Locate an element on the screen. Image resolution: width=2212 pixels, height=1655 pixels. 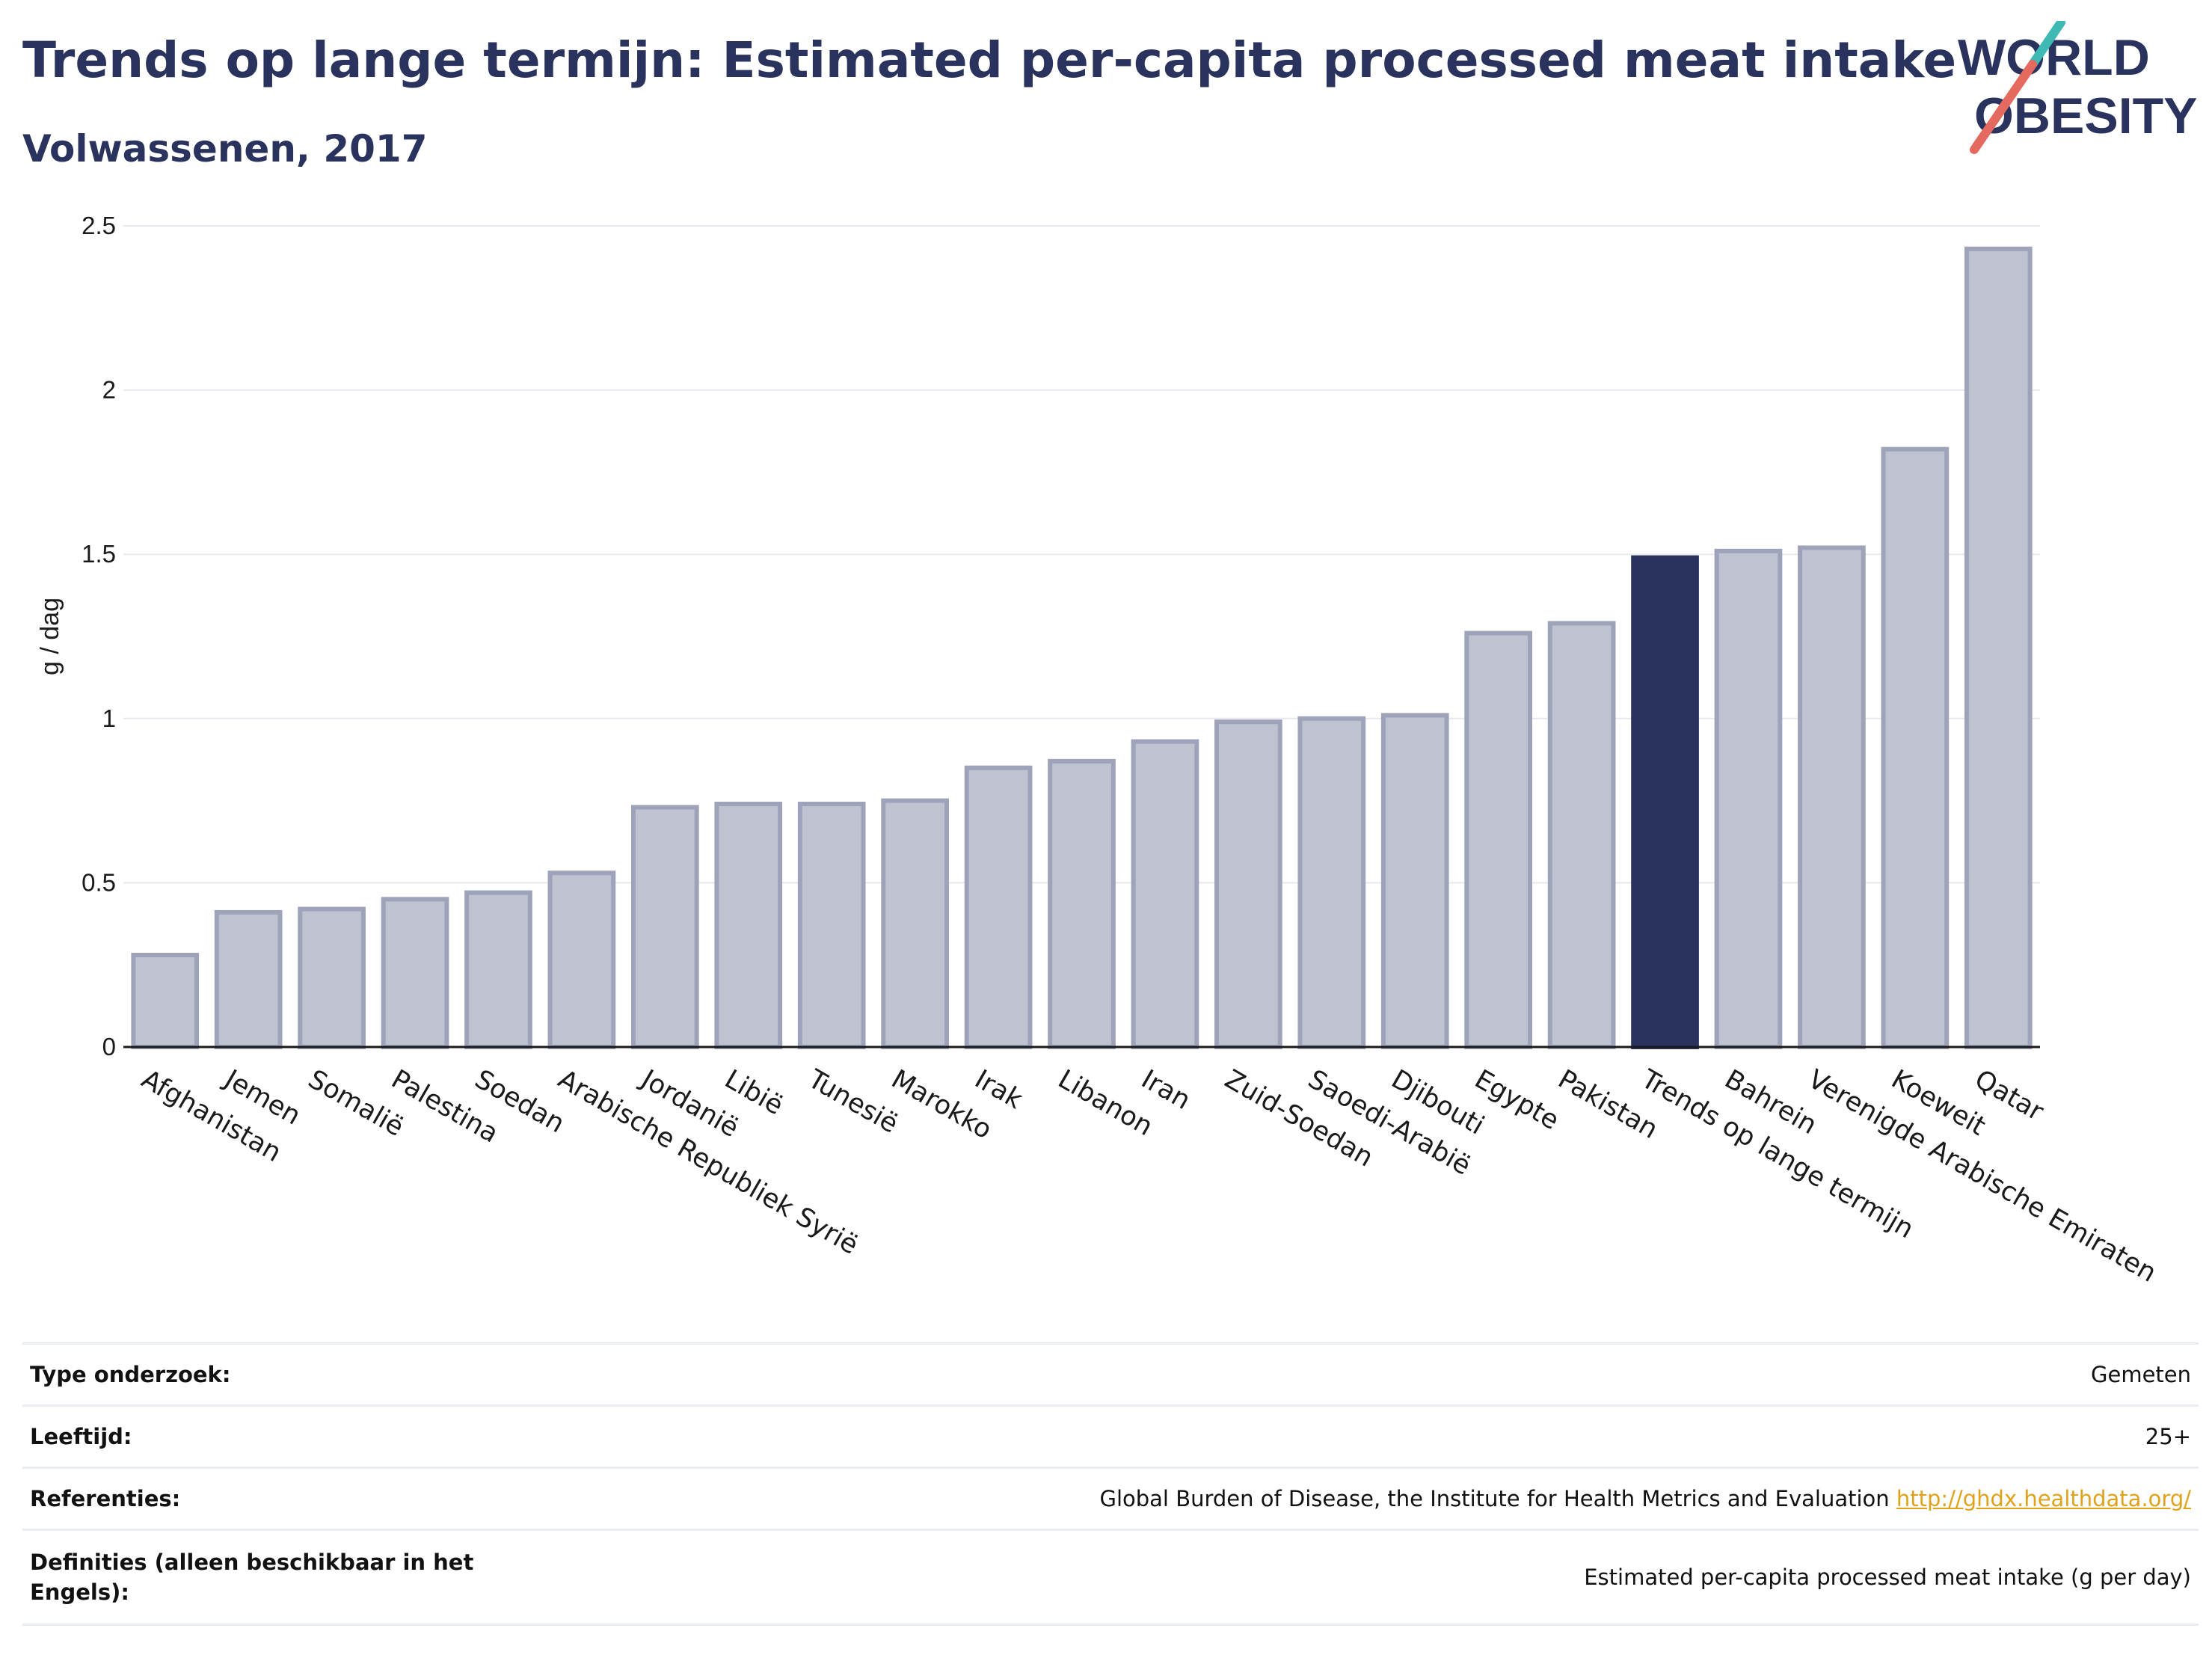
x-tick-label: Tunesië is located at coordinates (852, 1102).